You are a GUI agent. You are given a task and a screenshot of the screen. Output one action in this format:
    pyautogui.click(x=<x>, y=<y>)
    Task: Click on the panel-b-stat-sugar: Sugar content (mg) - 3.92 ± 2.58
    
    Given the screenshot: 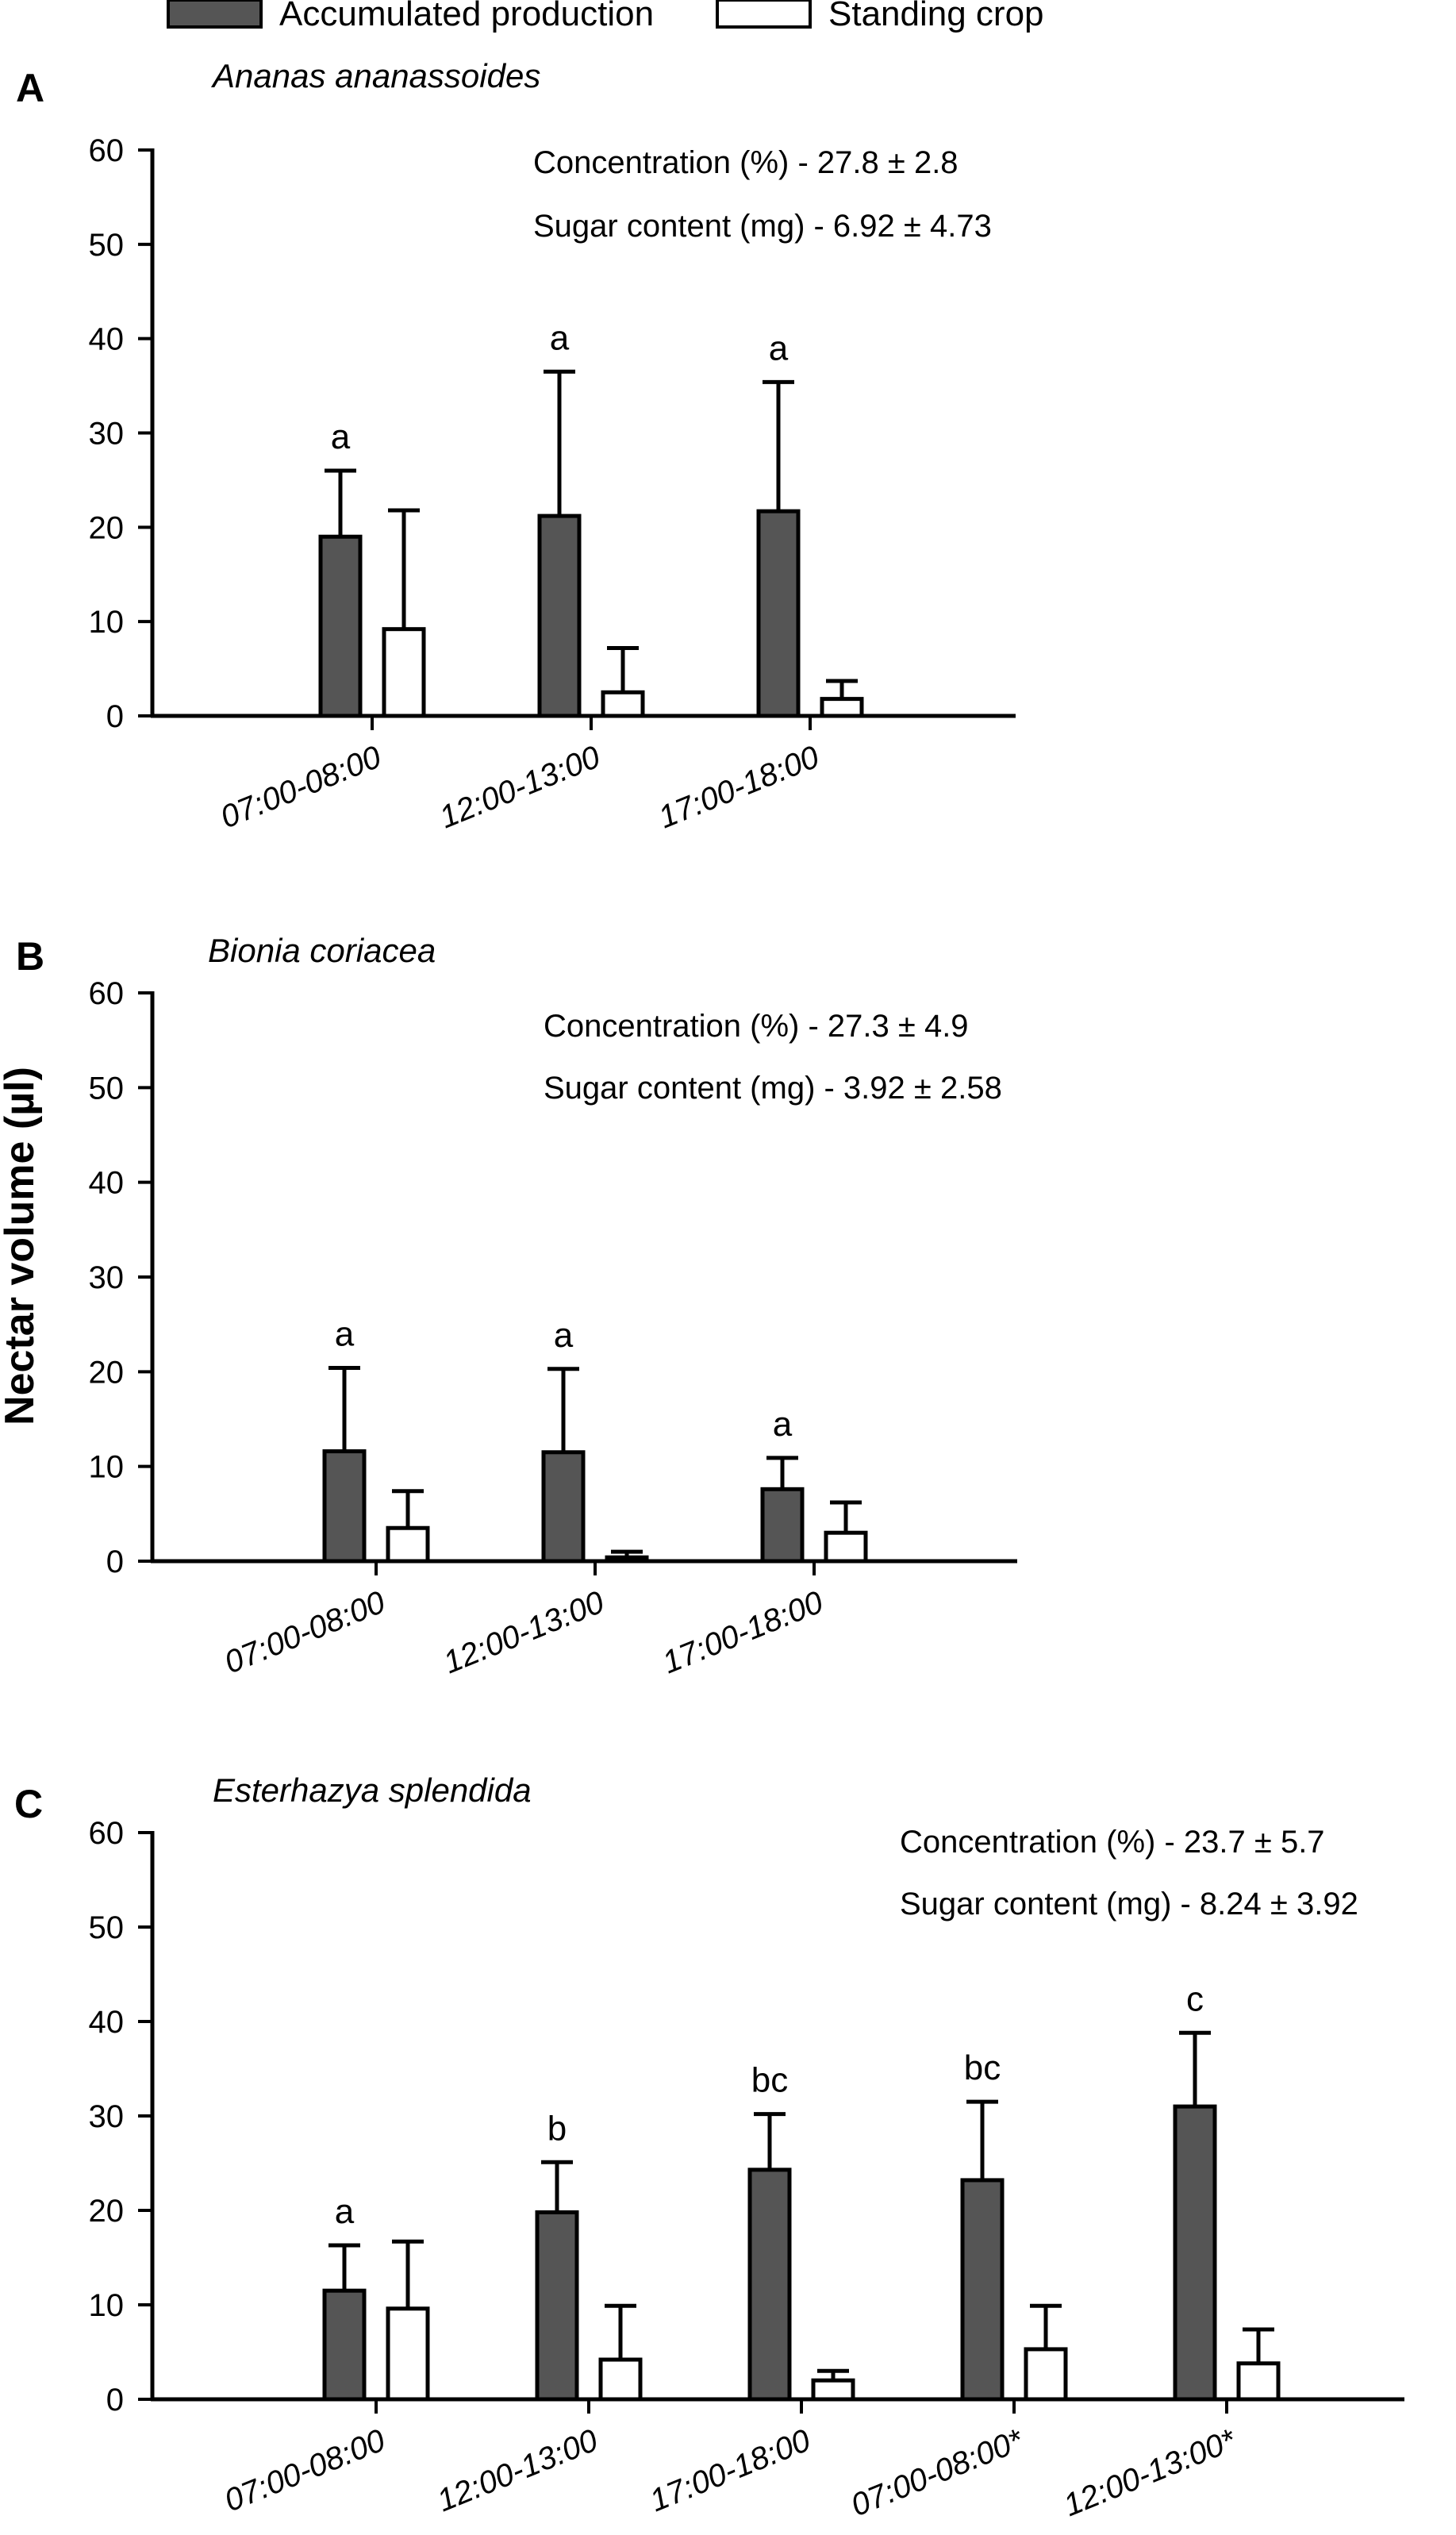 What is the action you would take?
    pyautogui.click(x=773, y=1088)
    